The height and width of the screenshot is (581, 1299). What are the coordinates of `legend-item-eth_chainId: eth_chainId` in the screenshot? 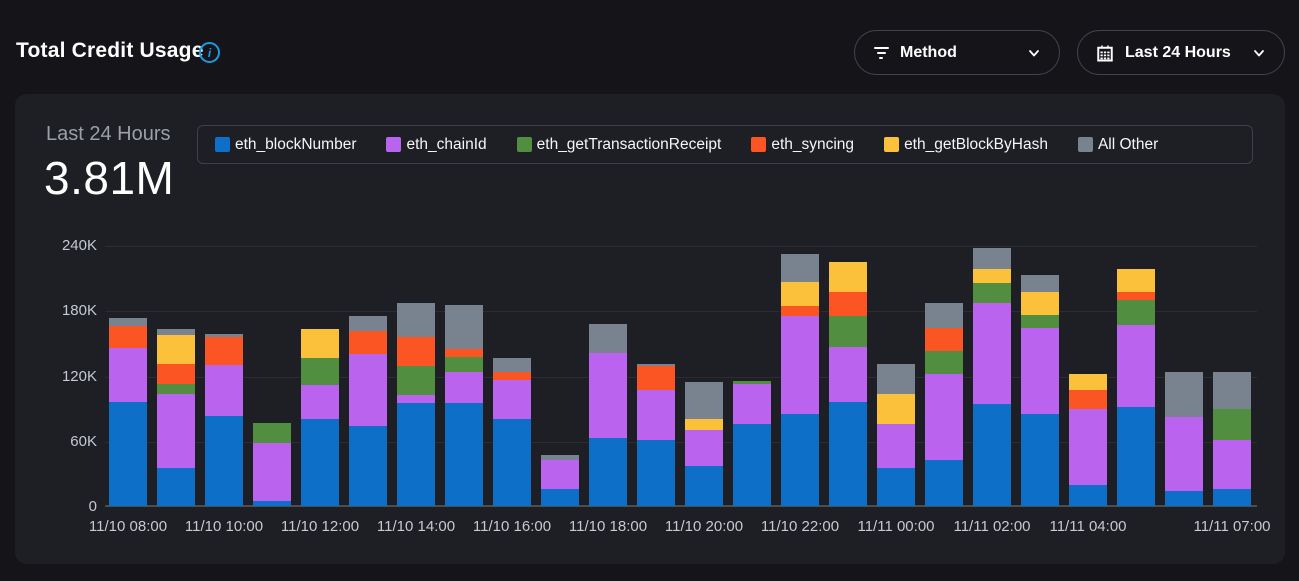 It's located at (436, 145).